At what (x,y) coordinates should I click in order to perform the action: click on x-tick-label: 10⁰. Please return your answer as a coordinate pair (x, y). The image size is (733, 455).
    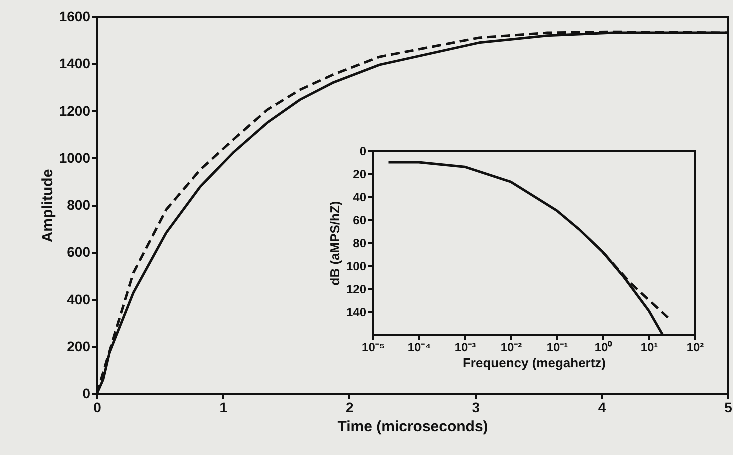
    Looking at the image, I should click on (604, 347).